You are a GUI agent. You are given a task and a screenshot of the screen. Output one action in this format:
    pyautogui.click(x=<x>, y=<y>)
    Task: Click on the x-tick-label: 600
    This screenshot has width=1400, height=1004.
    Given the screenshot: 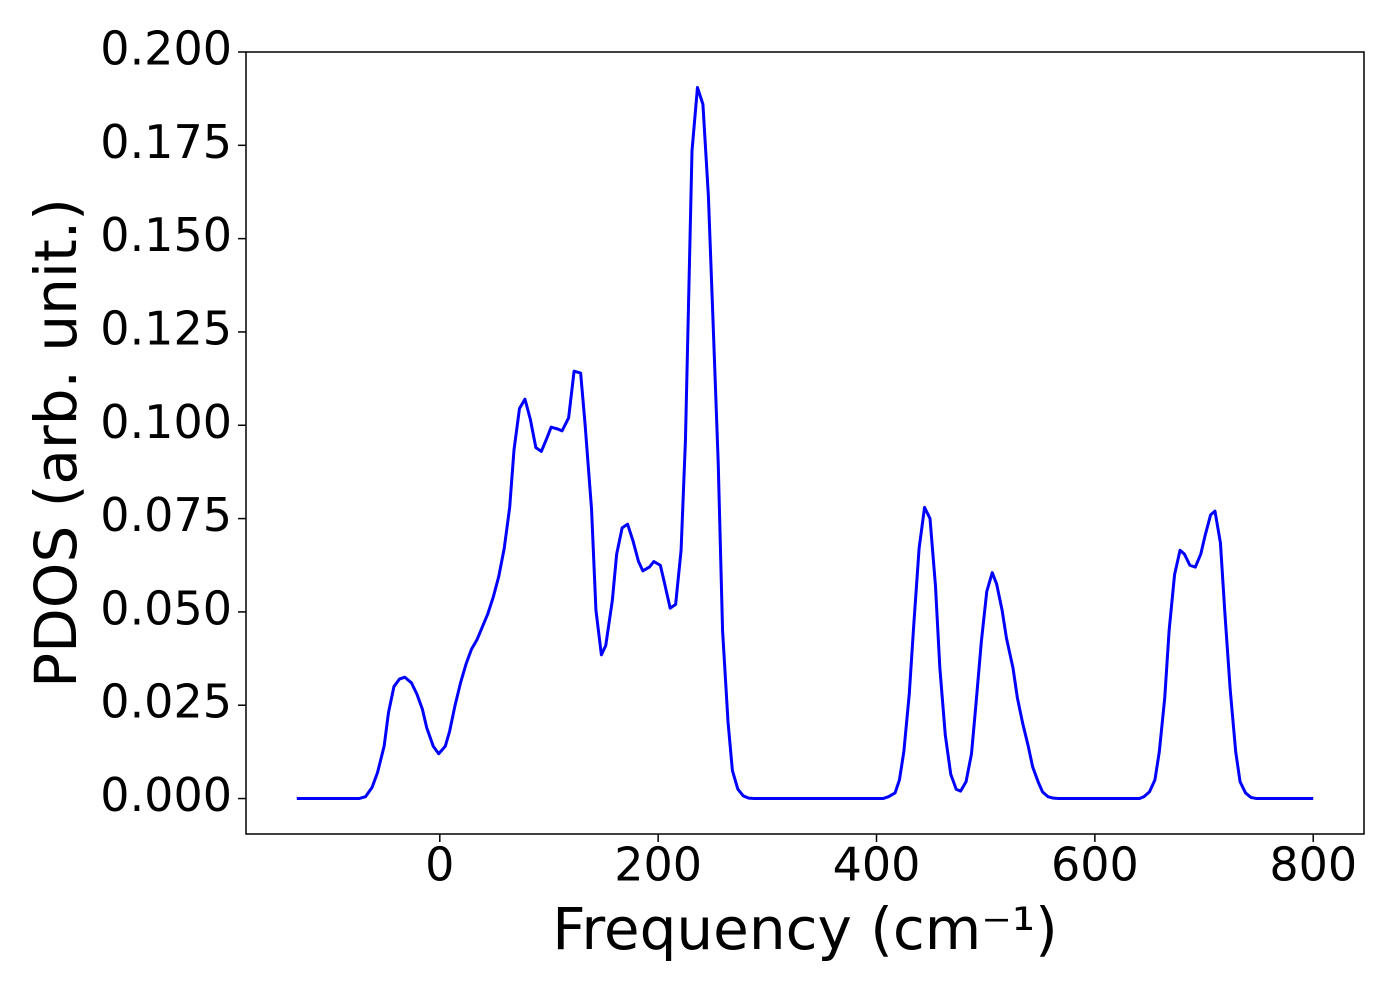 What is the action you would take?
    pyautogui.click(x=1095, y=865)
    